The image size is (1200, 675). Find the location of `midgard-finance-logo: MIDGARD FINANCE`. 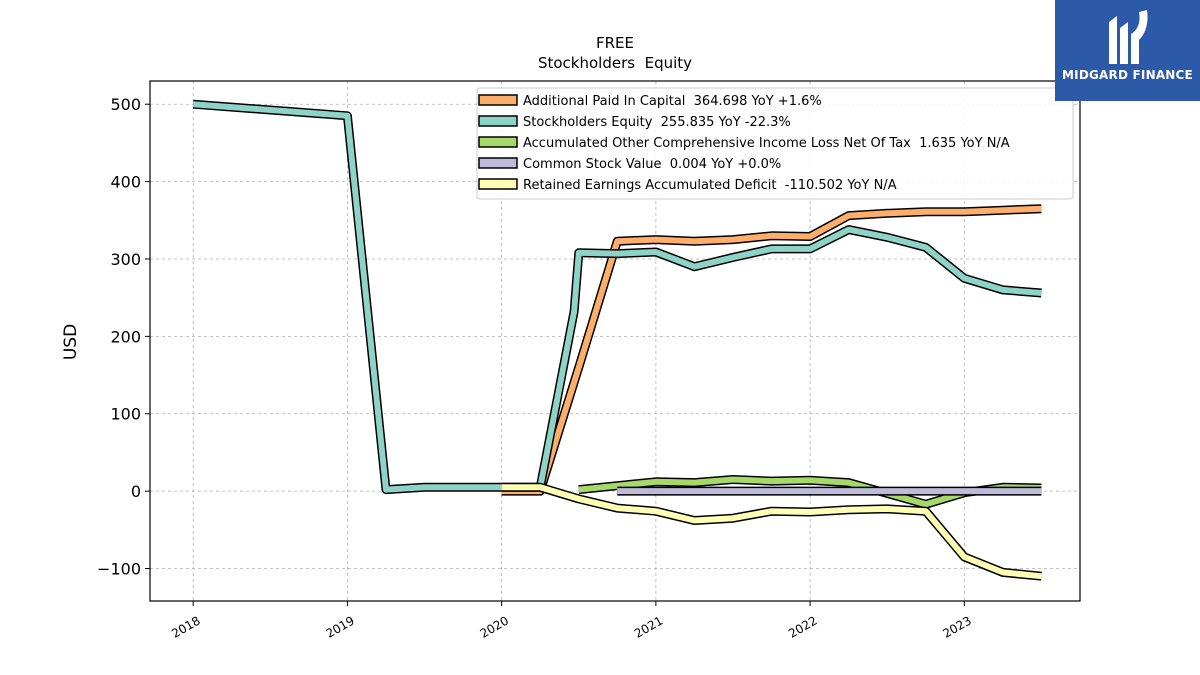

midgard-finance-logo: MIDGARD FINANCE is located at coordinates (1127, 50).